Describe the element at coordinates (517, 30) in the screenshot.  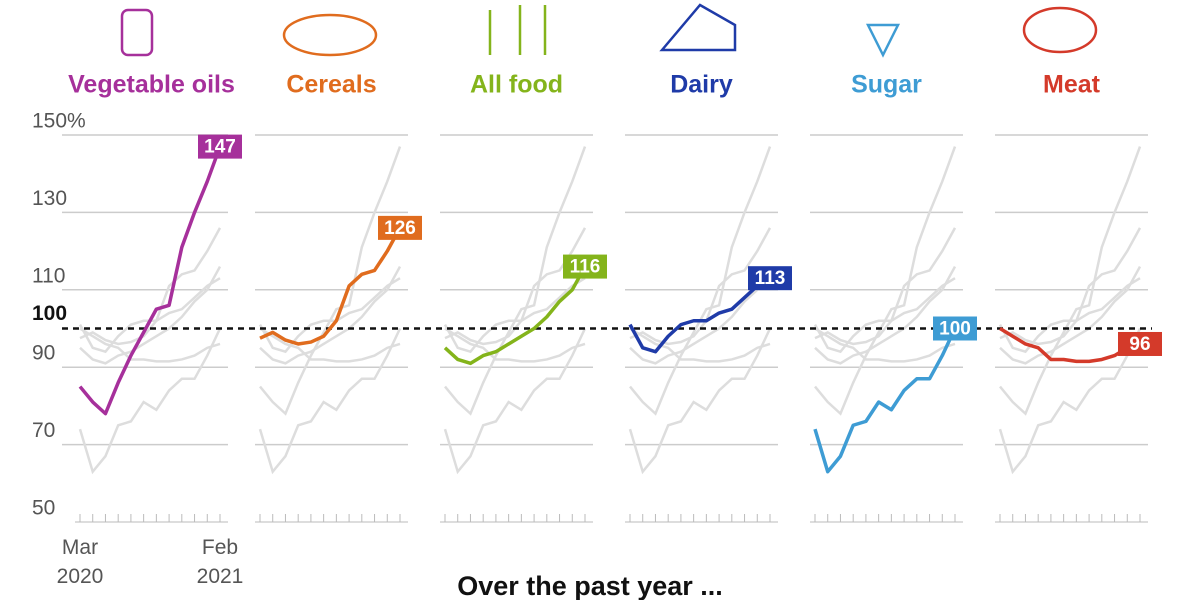
I see `icon-cutlery` at that location.